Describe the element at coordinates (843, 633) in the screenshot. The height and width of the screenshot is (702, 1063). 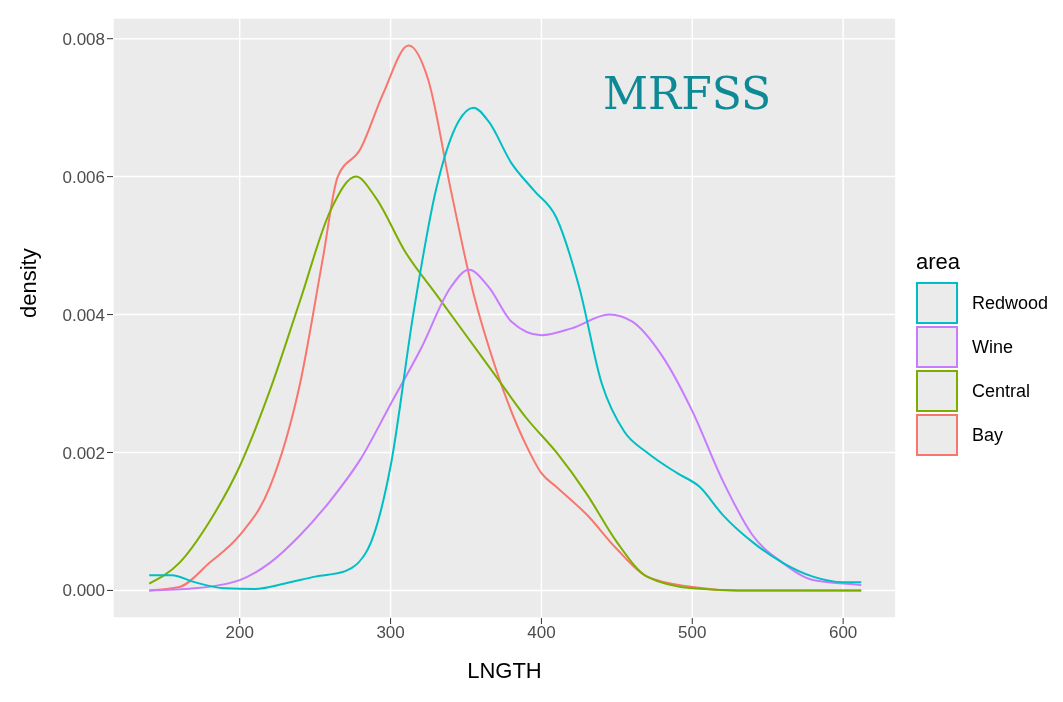
I see `x-tick-label: 600` at that location.